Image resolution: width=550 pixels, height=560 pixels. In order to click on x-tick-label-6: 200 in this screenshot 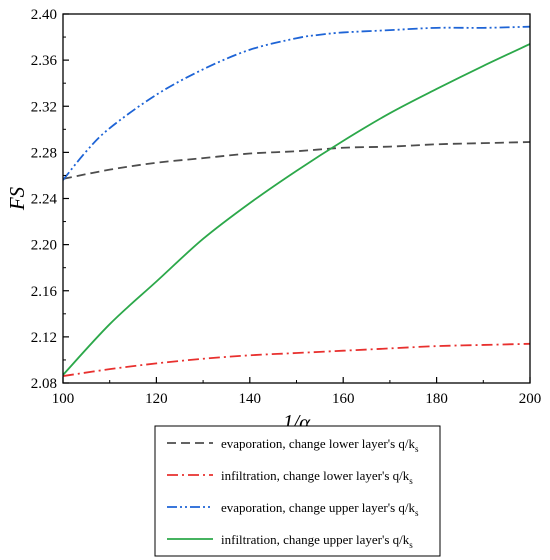, I will do `click(530, 399)`.